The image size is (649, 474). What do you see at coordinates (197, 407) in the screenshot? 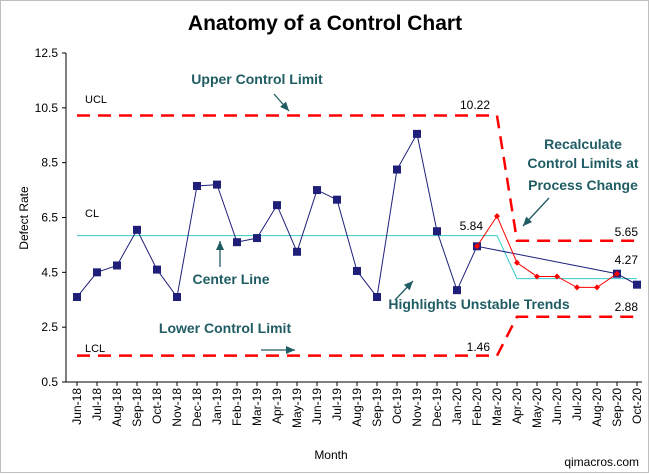
I see `x-tick-label: Dec-18` at bounding box center [197, 407].